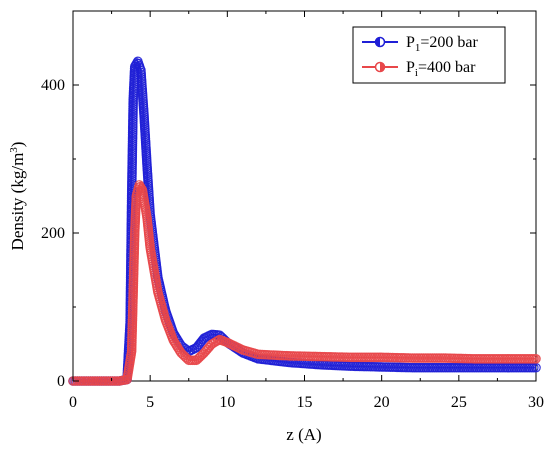 The width and height of the screenshot is (550, 452). Describe the element at coordinates (17, 196) in the screenshot. I see `y-axis-title: Density (kg/m3)` at that location.